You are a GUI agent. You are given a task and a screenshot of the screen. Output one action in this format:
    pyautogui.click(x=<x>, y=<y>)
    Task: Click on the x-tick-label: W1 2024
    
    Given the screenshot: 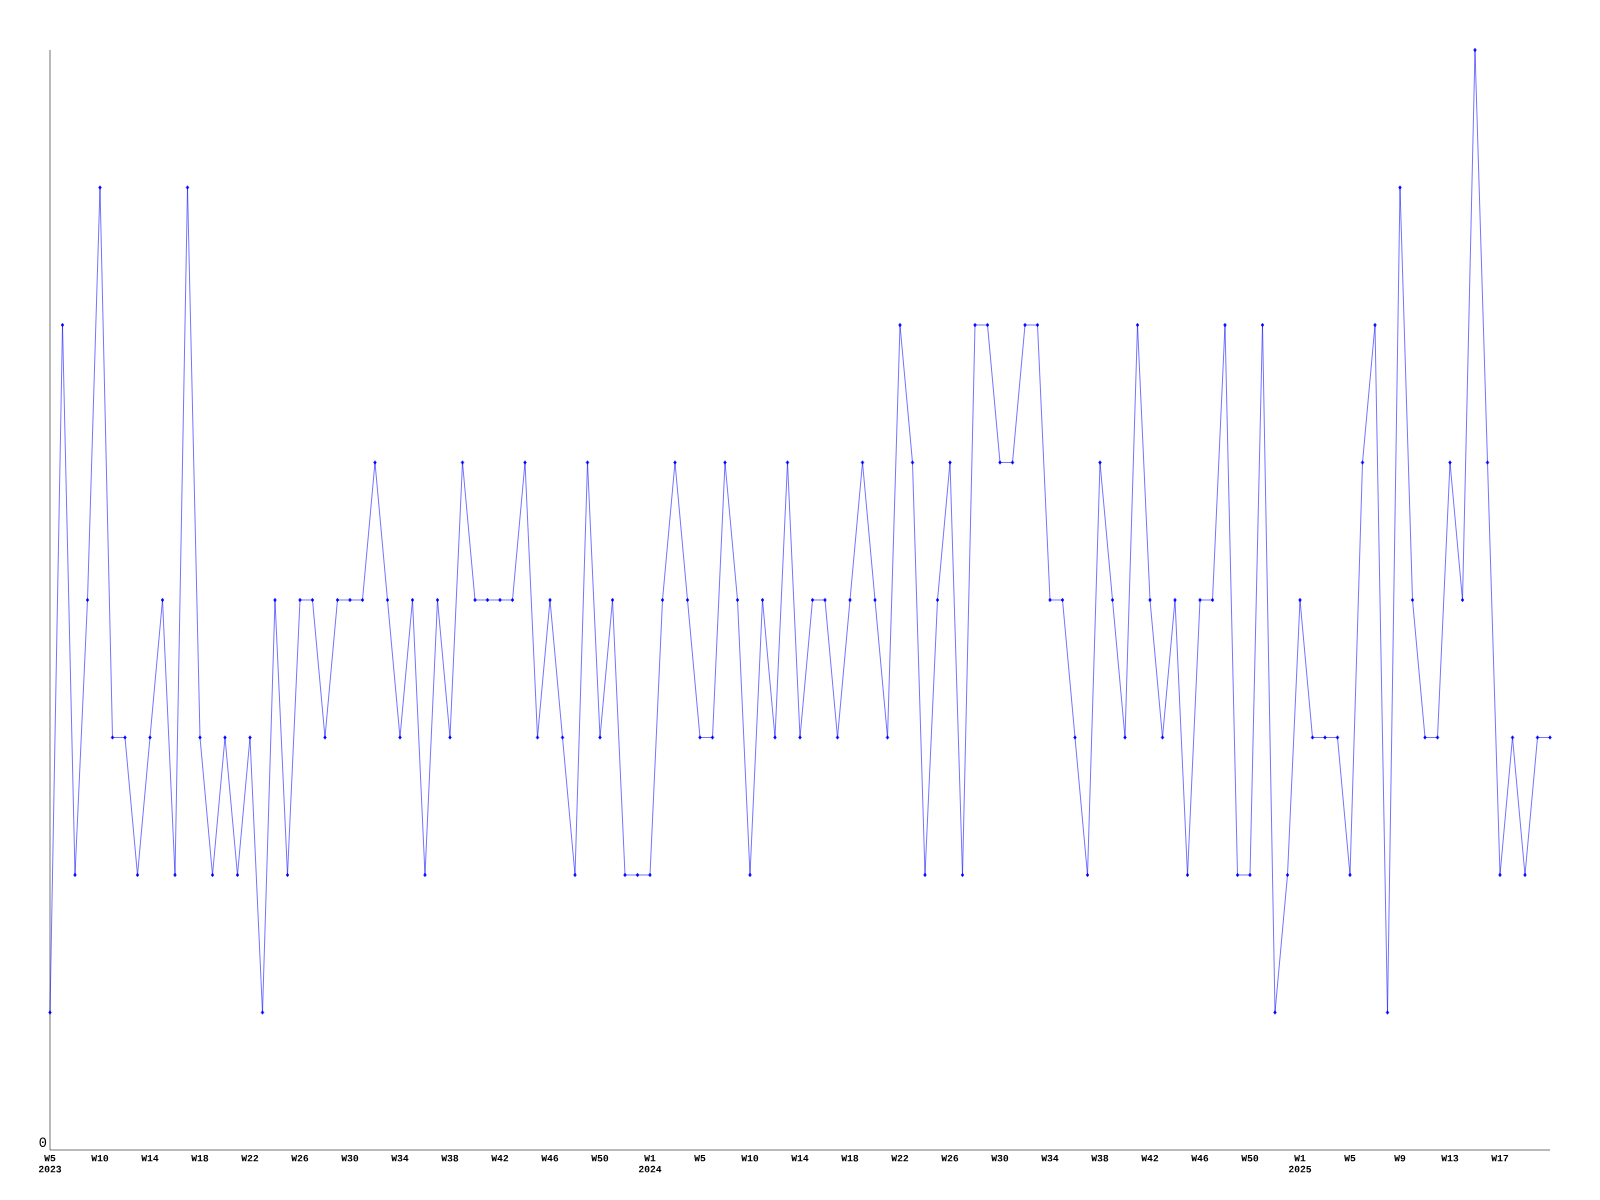 What is the action you would take?
    pyautogui.click(x=650, y=1163)
    